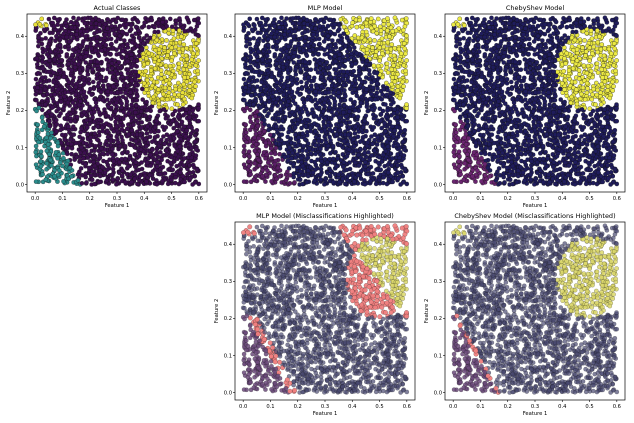 The height and width of the screenshot is (423, 634). What do you see at coordinates (199, 199) in the screenshot?
I see `x-tick-label: 0.6` at bounding box center [199, 199].